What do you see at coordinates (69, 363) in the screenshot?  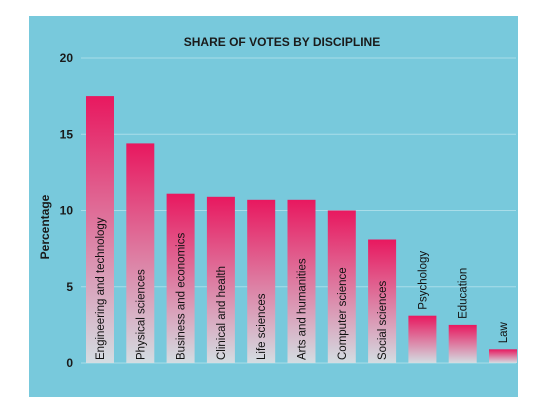 I see `y-tick-label: 0` at bounding box center [69, 363].